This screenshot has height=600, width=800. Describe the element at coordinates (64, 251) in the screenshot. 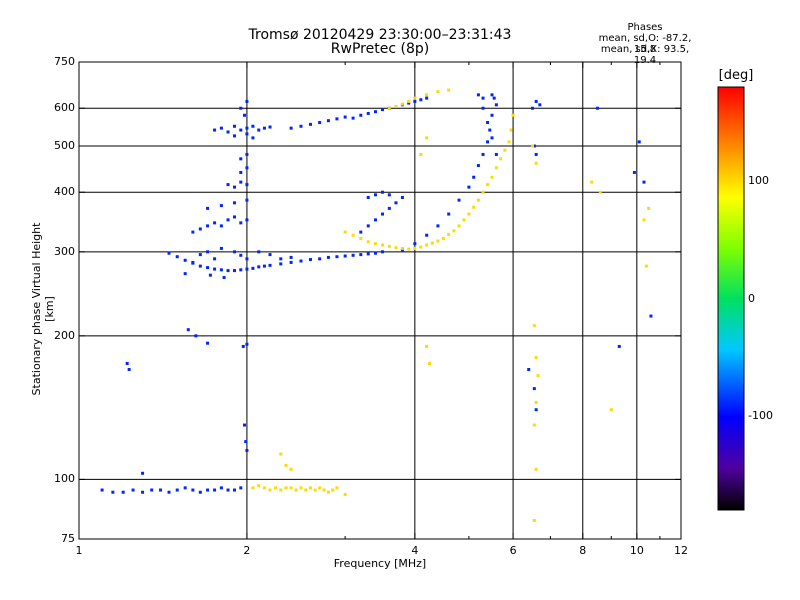

I see `y-tick-label: 300` at that location.